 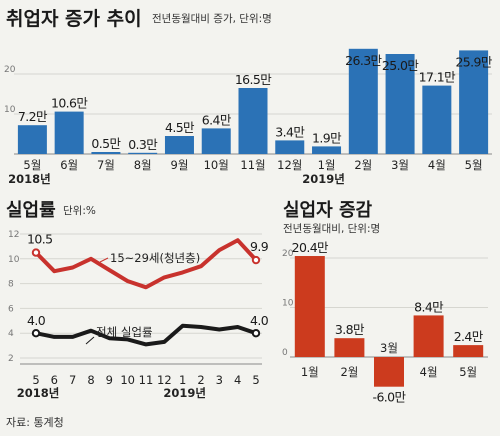 What do you see at coordinates (310, 247) in the screenshot?
I see `bar-value-label: 20.4만` at bounding box center [310, 247].